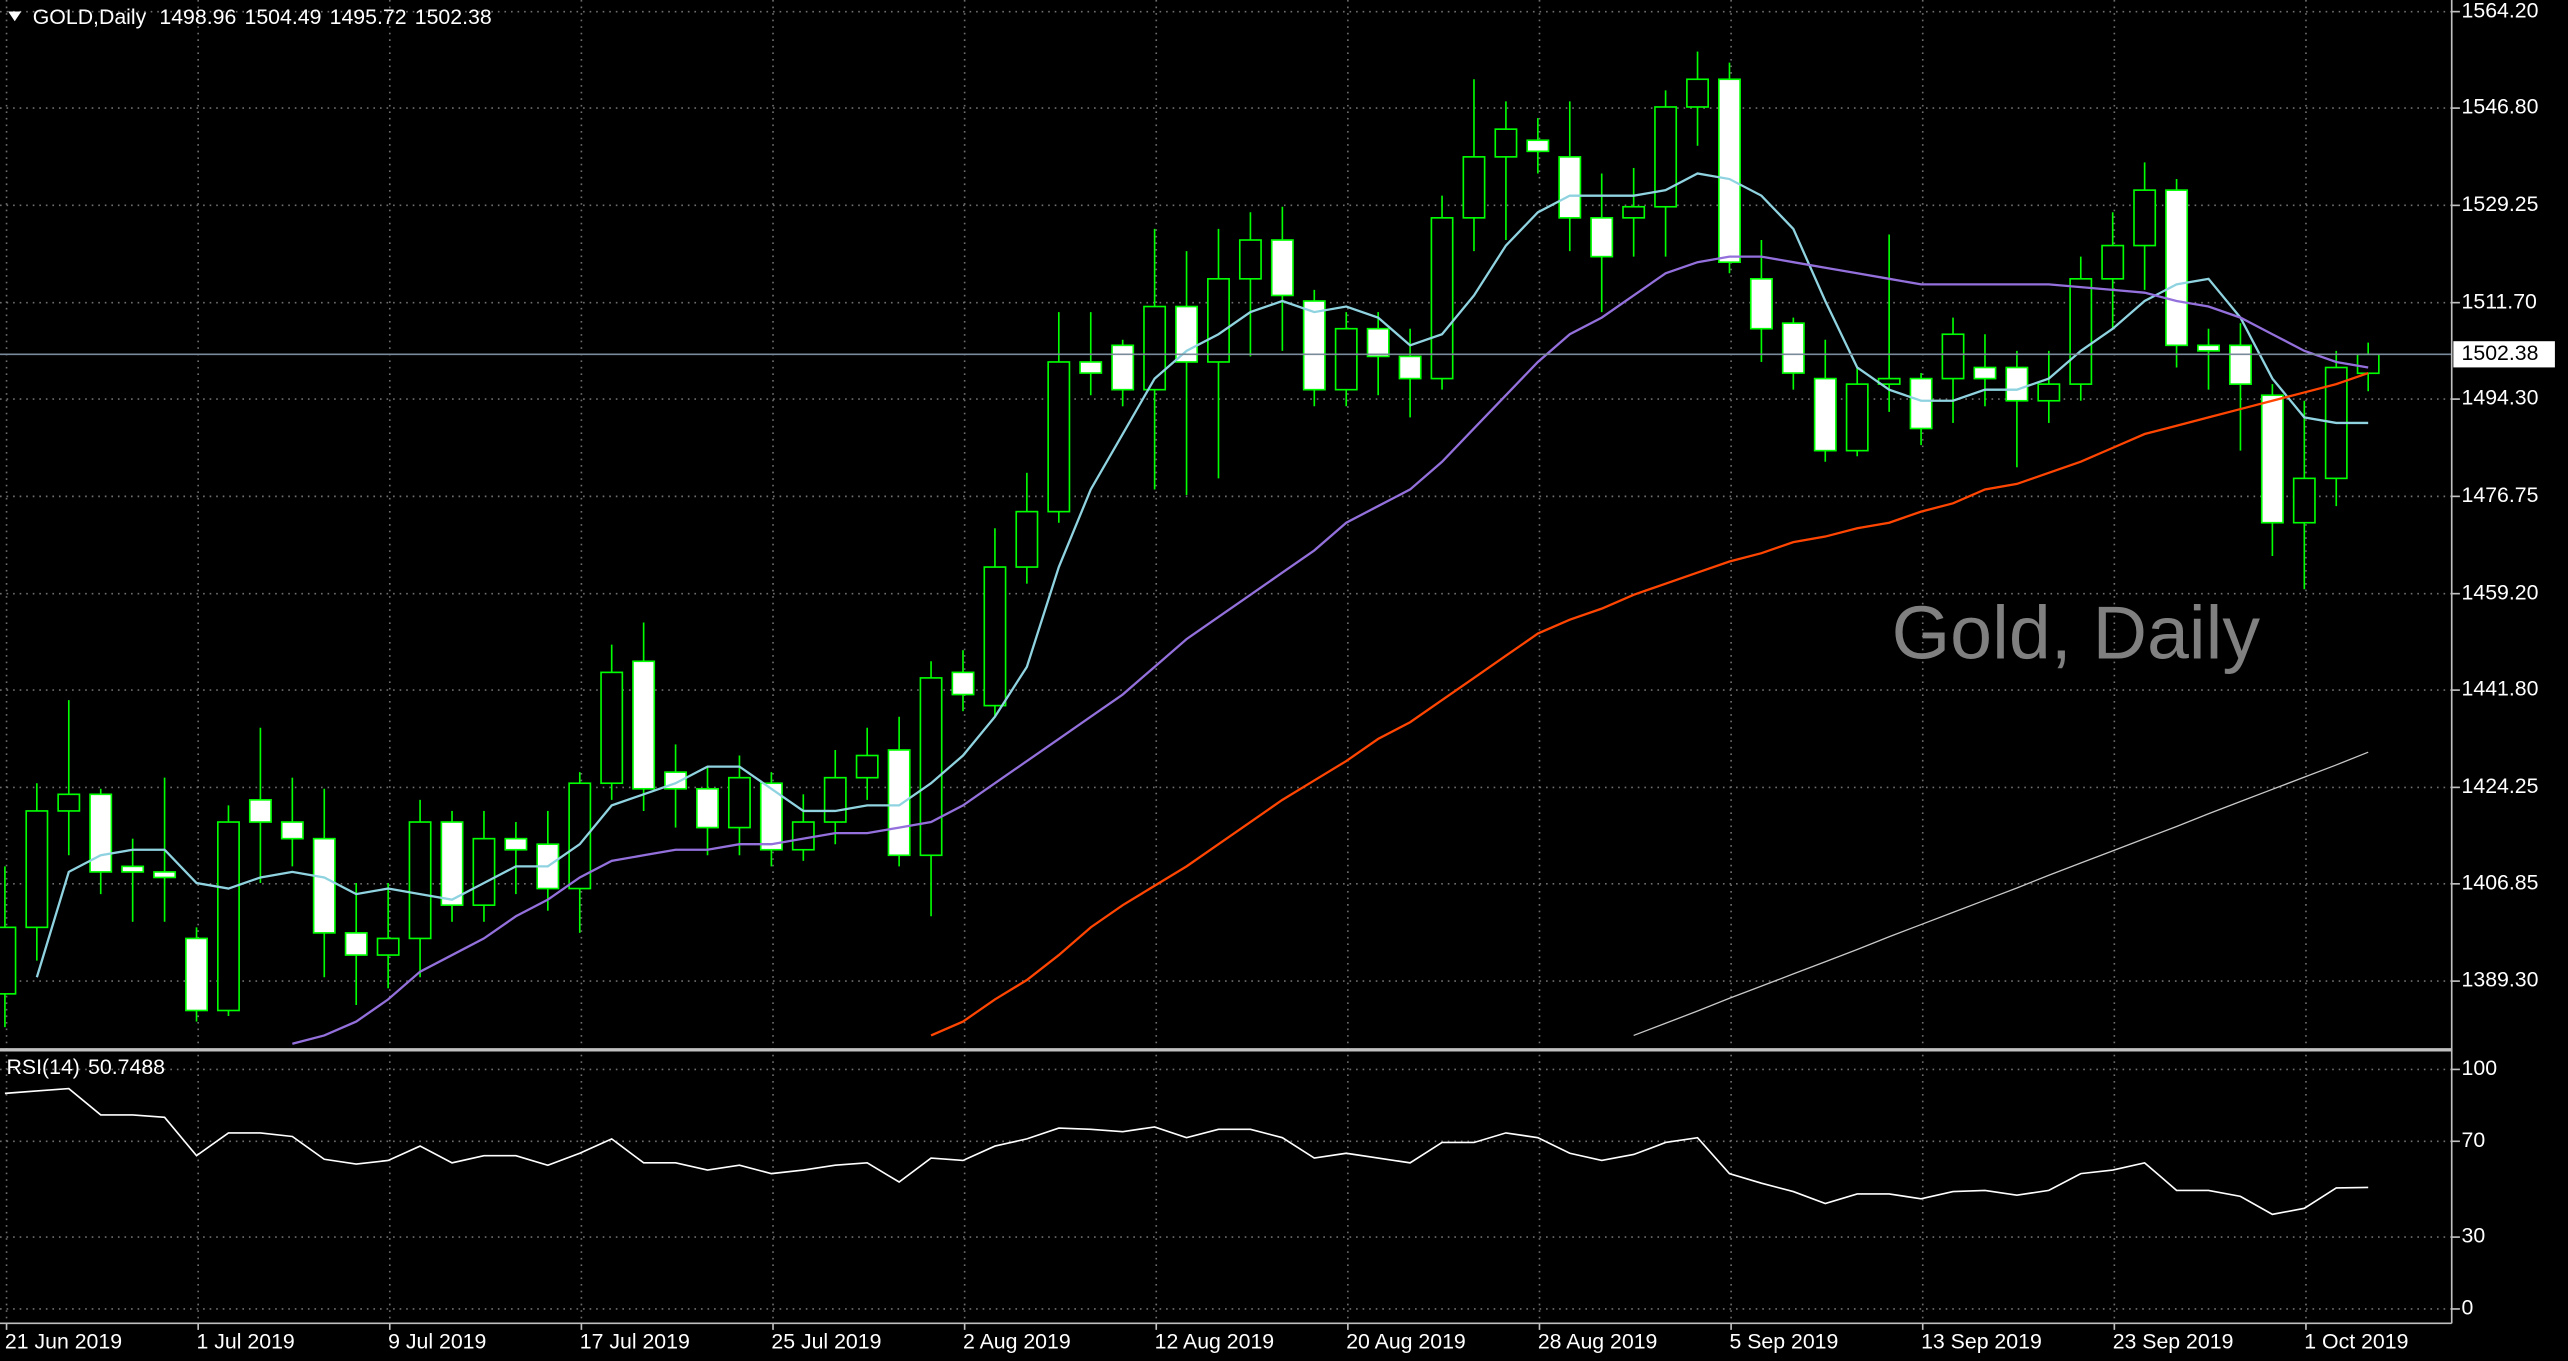 The height and width of the screenshot is (1361, 2568). What do you see at coordinates (2500, 882) in the screenshot?
I see `y-tick-label: 1406.85` at bounding box center [2500, 882].